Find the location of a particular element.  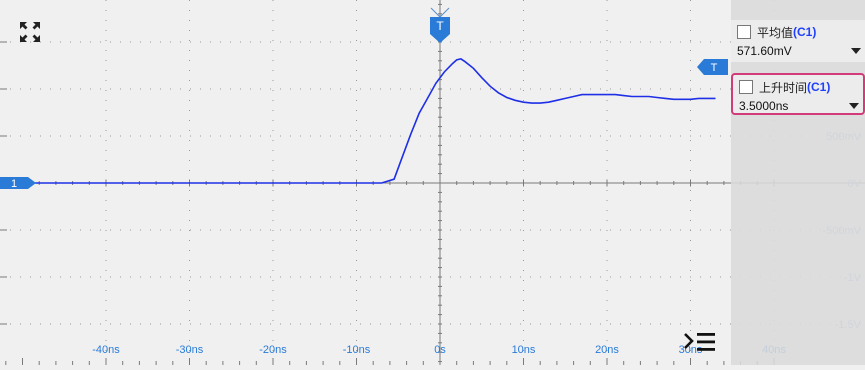

channel-1-label: 1 is located at coordinates (14, 184).